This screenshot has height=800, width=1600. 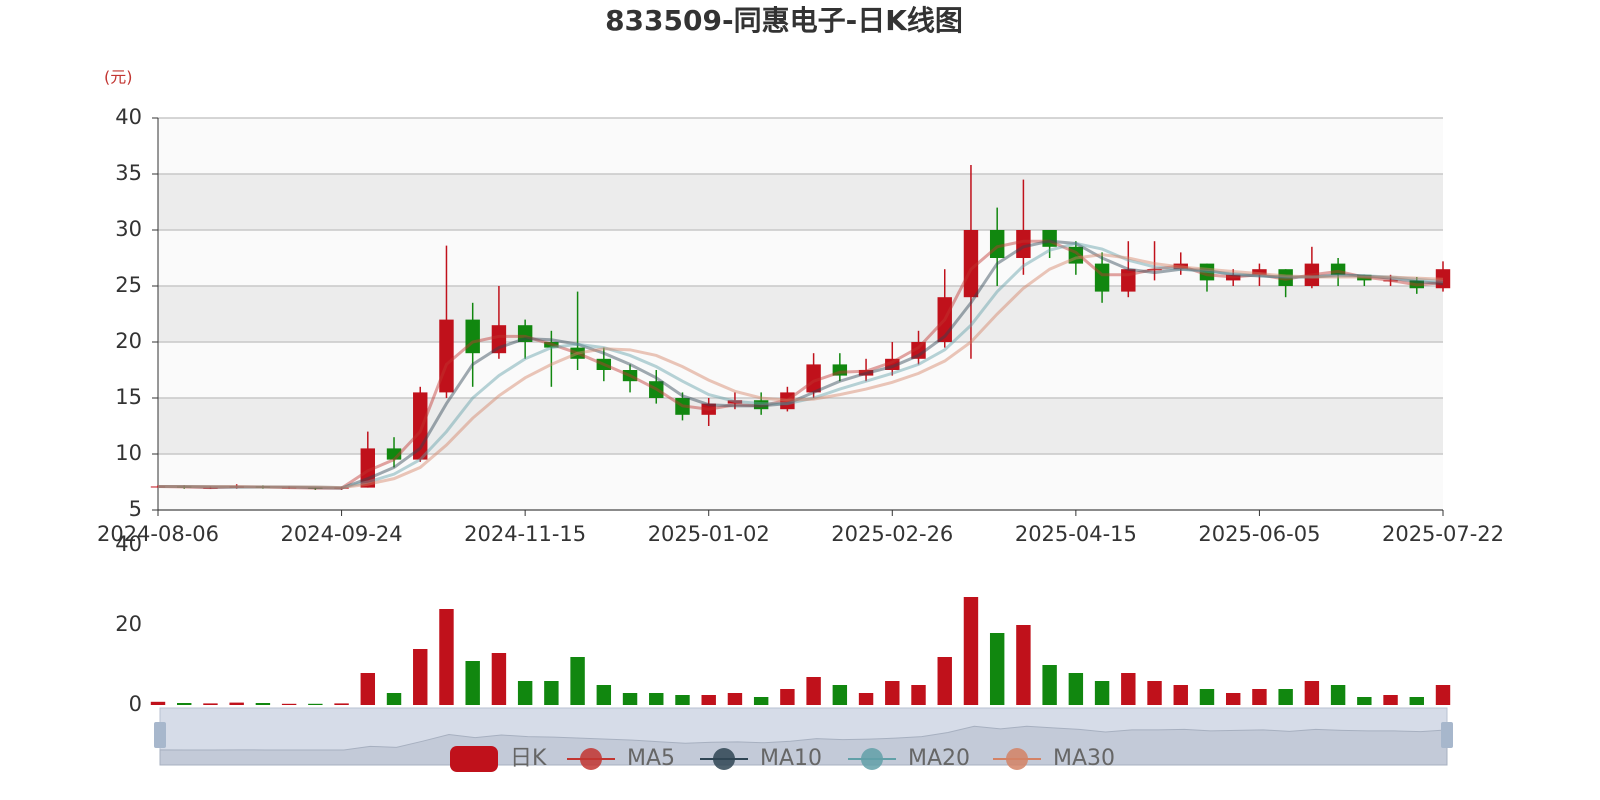 What do you see at coordinates (892, 534) in the screenshot?
I see `x-tick-label: 2025-02-26` at bounding box center [892, 534].